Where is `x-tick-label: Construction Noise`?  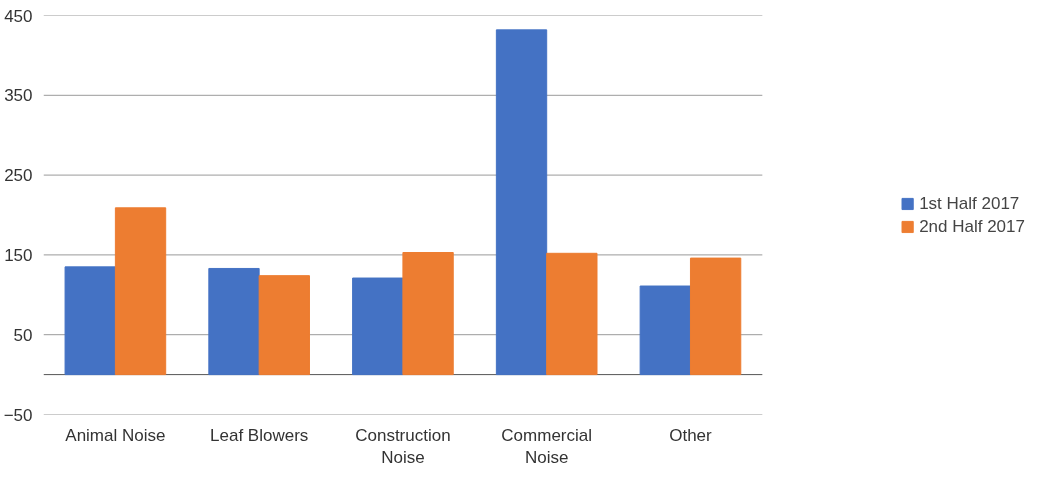 x-tick-label: Construction Noise is located at coordinates (403, 446).